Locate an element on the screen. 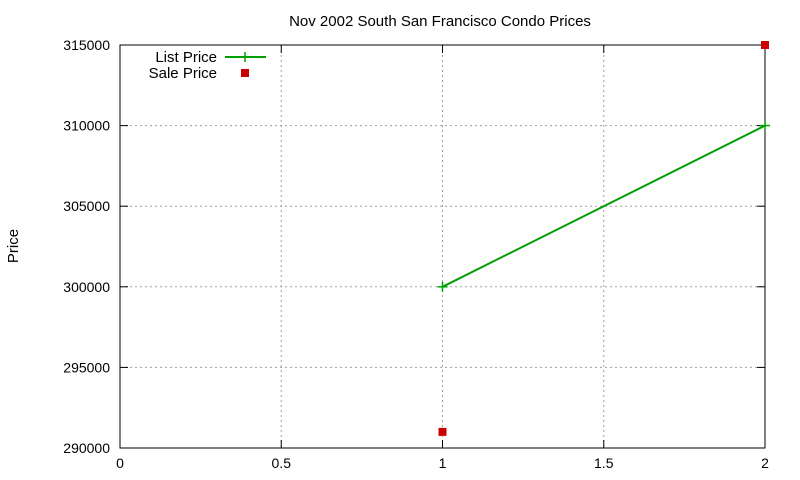  x-tick-label: 1 is located at coordinates (443, 463).